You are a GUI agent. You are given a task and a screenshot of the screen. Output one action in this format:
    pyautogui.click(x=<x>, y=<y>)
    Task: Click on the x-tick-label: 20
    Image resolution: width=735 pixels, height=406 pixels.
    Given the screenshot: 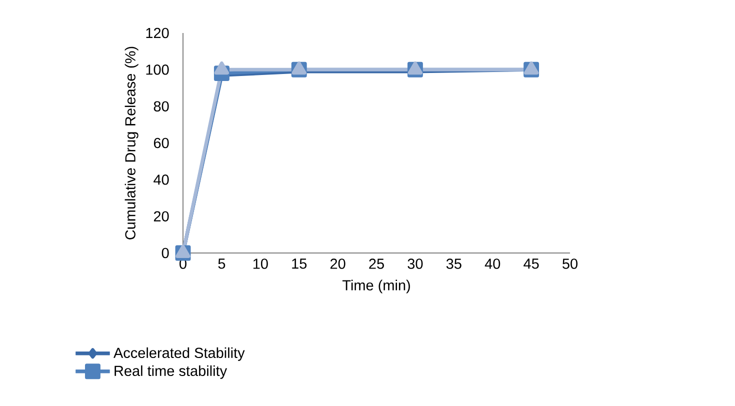 What is the action you would take?
    pyautogui.click(x=338, y=263)
    